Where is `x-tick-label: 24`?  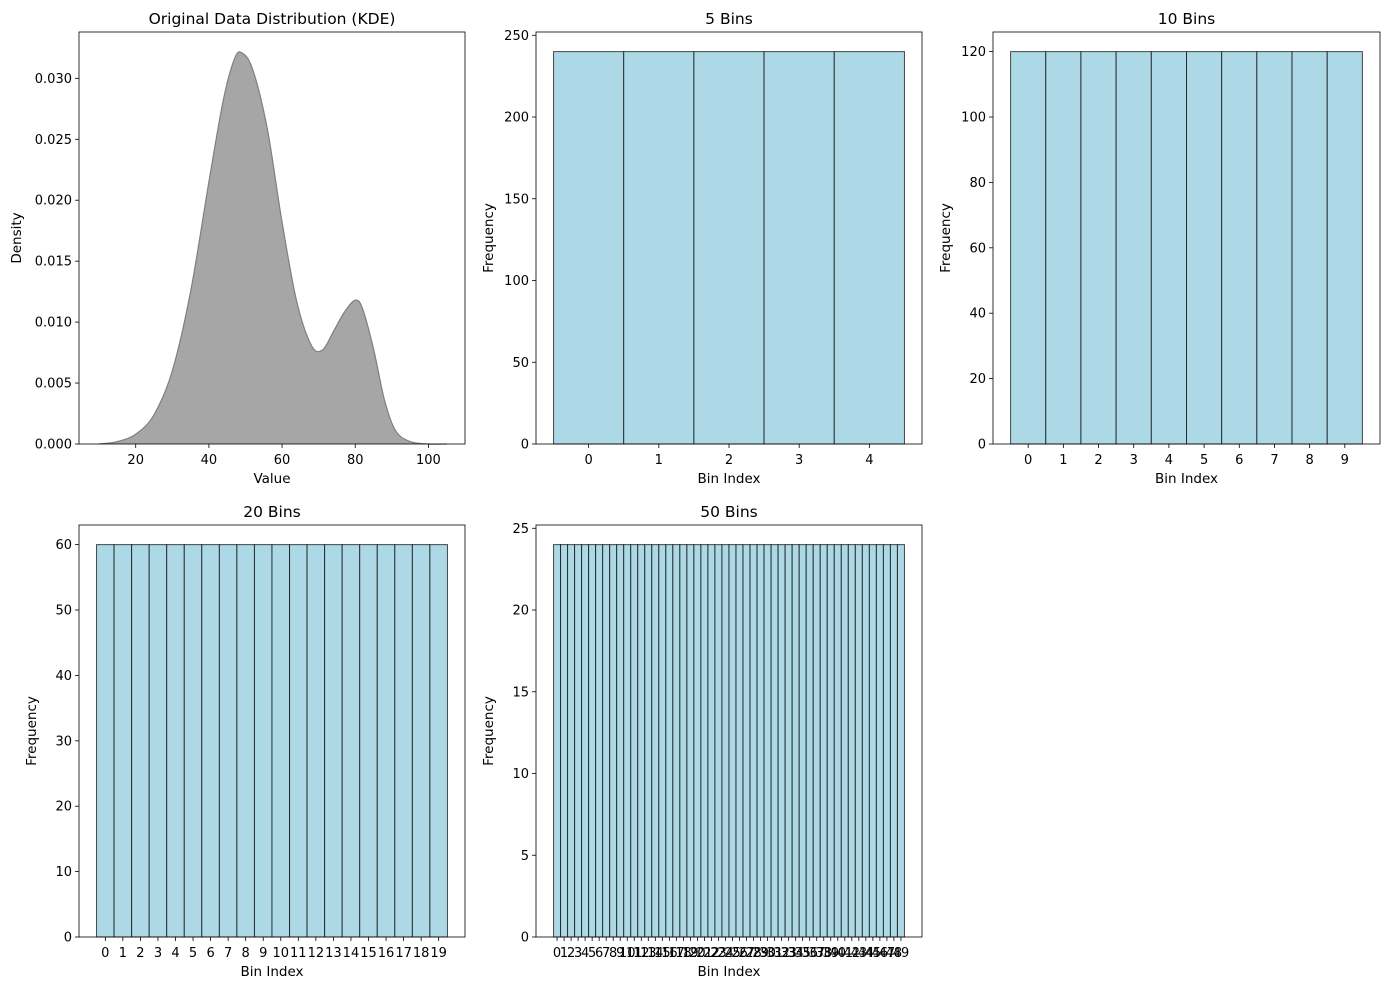
x-tick-label: 24 is located at coordinates (725, 953).